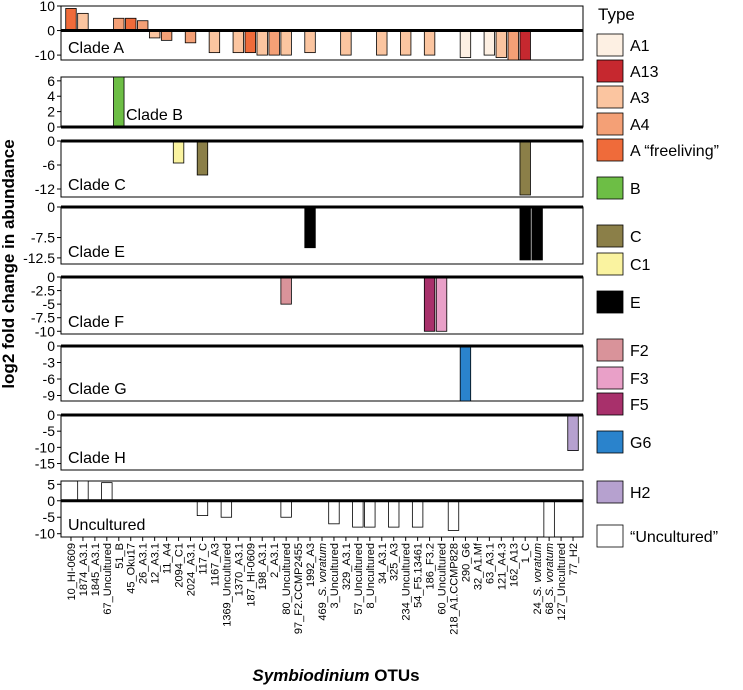 The width and height of the screenshot is (743, 690). What do you see at coordinates (644, 72) in the screenshot?
I see `legend-label: A13` at bounding box center [644, 72].